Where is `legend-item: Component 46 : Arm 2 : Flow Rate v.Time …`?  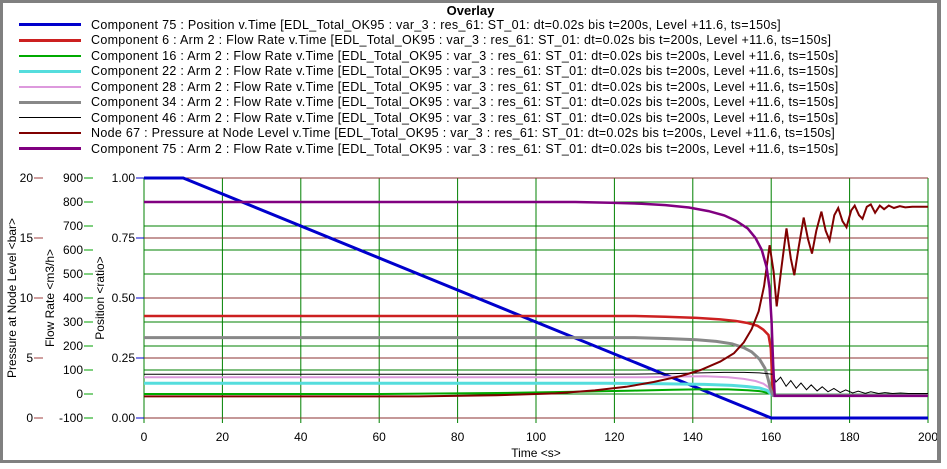
legend-item: Component 46 : Arm 2 : Flow Rate v.Time … is located at coordinates (428, 118).